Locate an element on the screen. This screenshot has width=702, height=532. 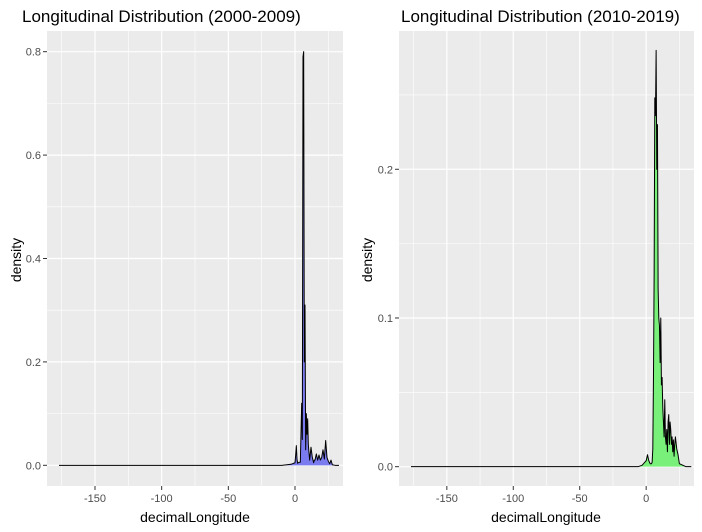
chart-title: Longitudinal Distribution (2000-2009) is located at coordinates (161, 16).